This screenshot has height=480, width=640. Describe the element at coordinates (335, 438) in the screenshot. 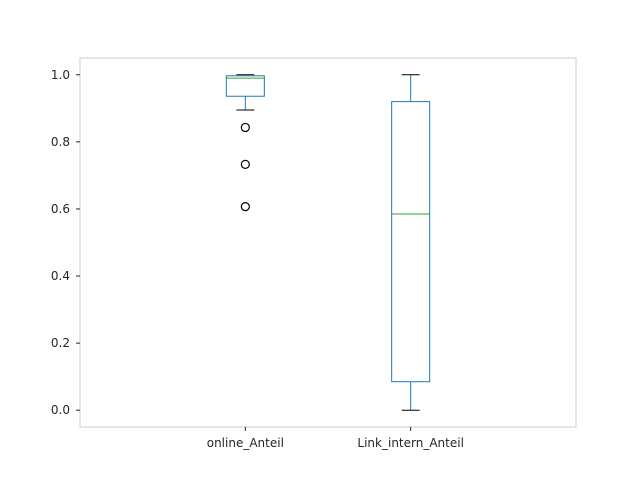

I see `x-axis: online_Anteil Link_intern_Anteil` at that location.